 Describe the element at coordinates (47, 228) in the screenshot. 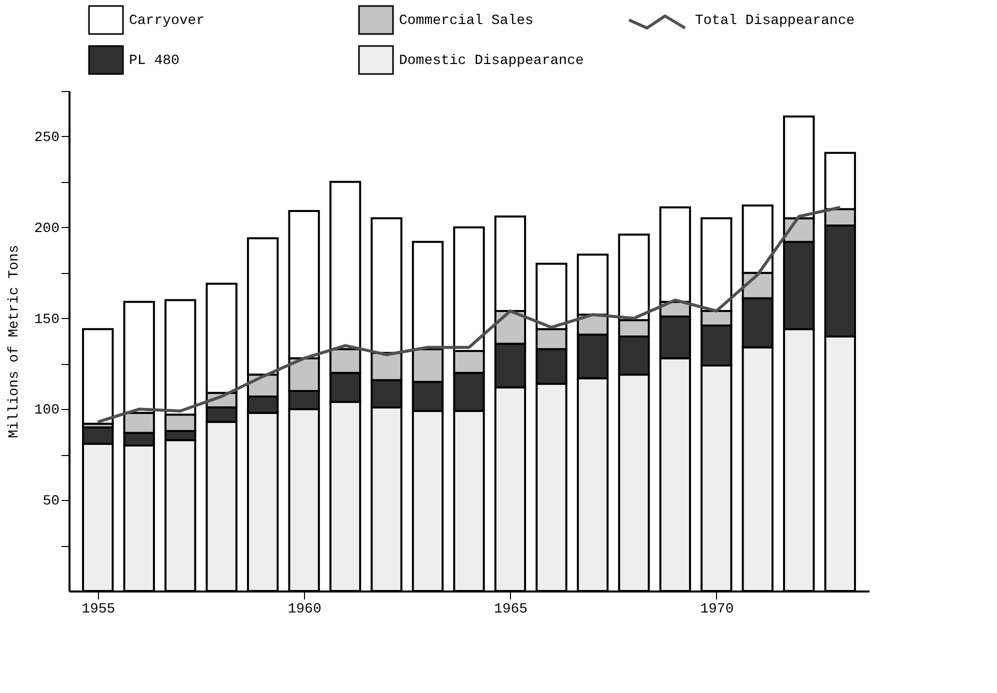

I see `y-tick-label: 200` at that location.